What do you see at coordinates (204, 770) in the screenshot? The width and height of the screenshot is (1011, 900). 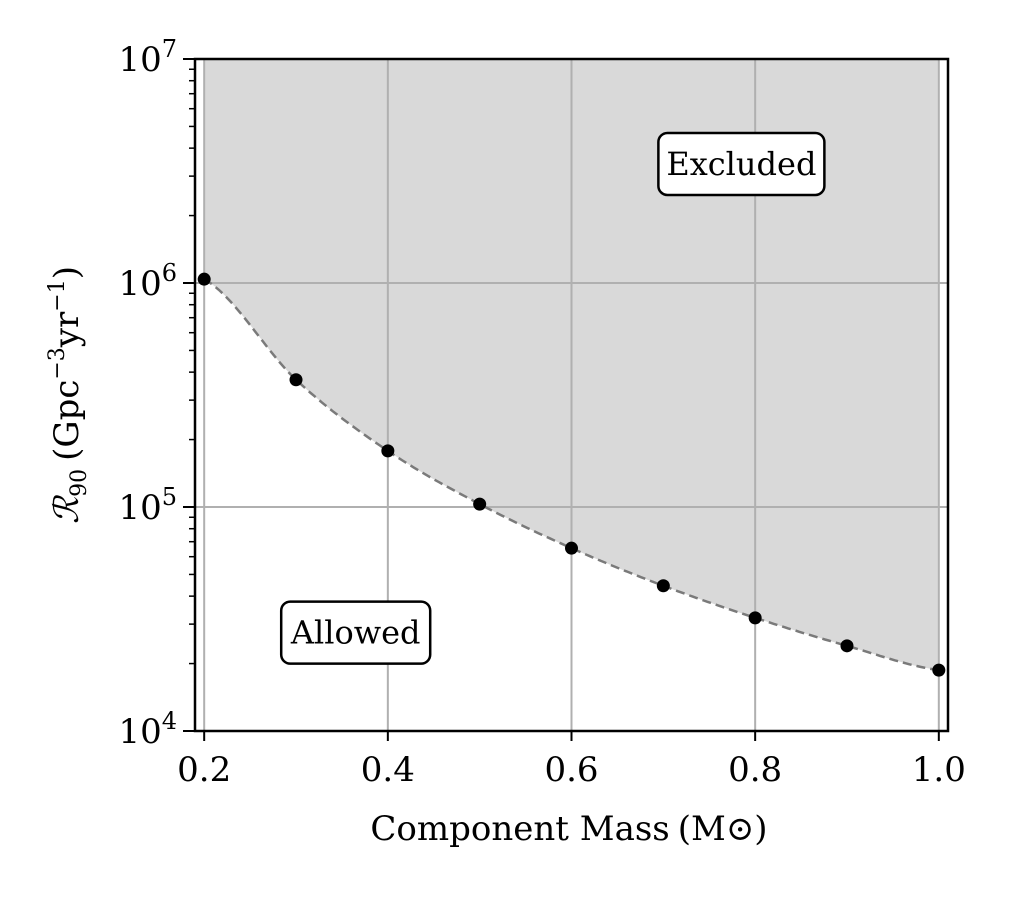 I see `x-tick-label: 0.2` at bounding box center [204, 770].